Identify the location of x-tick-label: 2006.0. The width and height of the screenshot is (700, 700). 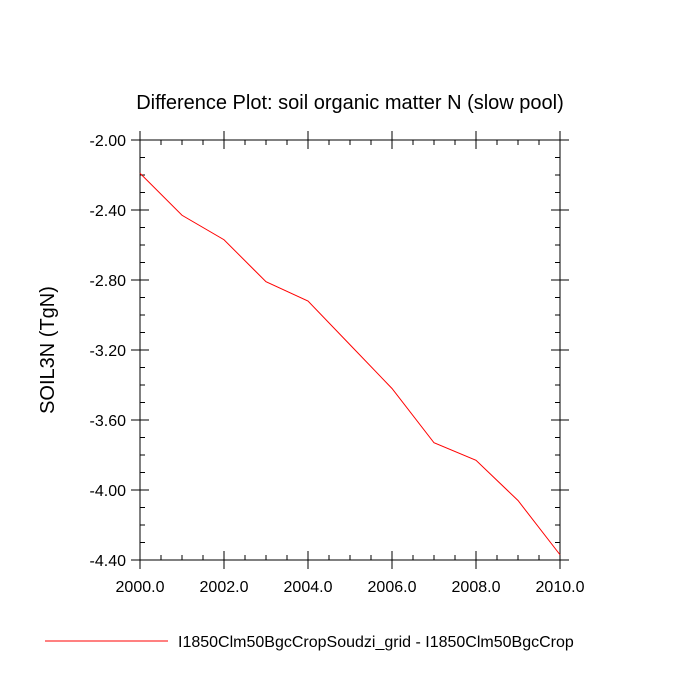
(392, 587).